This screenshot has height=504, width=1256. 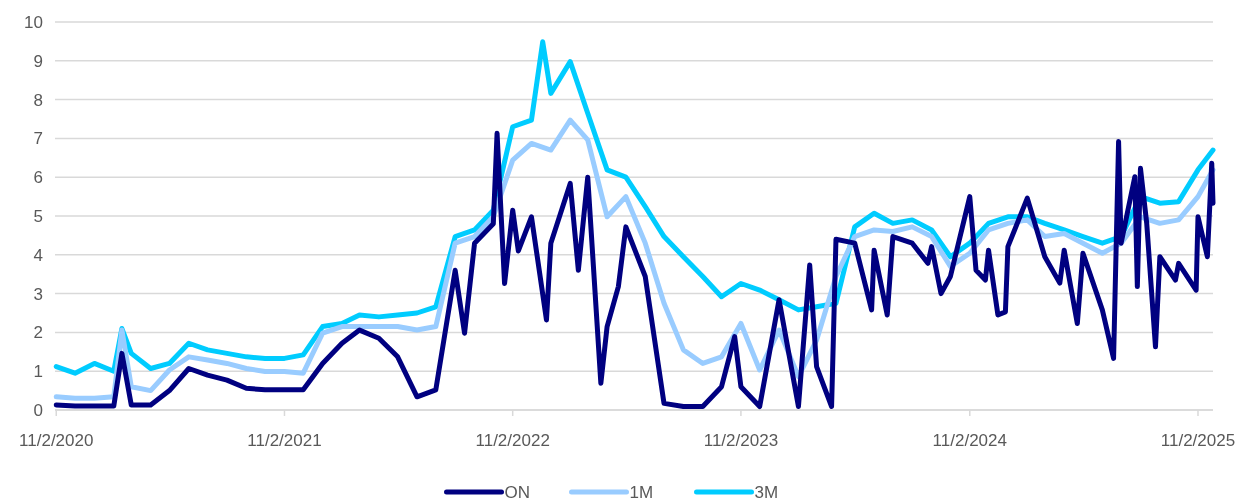 What do you see at coordinates (38, 255) in the screenshot?
I see `y-tick-label: 4` at bounding box center [38, 255].